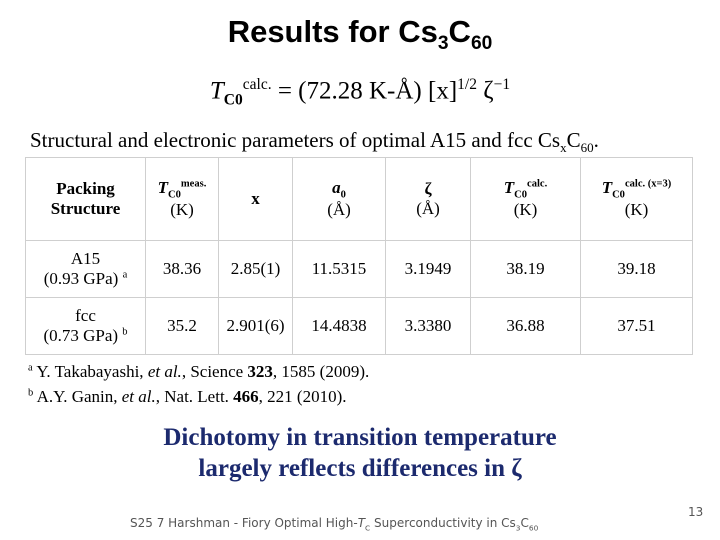  I want to click on table-cell: 37.51, so click(636, 326).